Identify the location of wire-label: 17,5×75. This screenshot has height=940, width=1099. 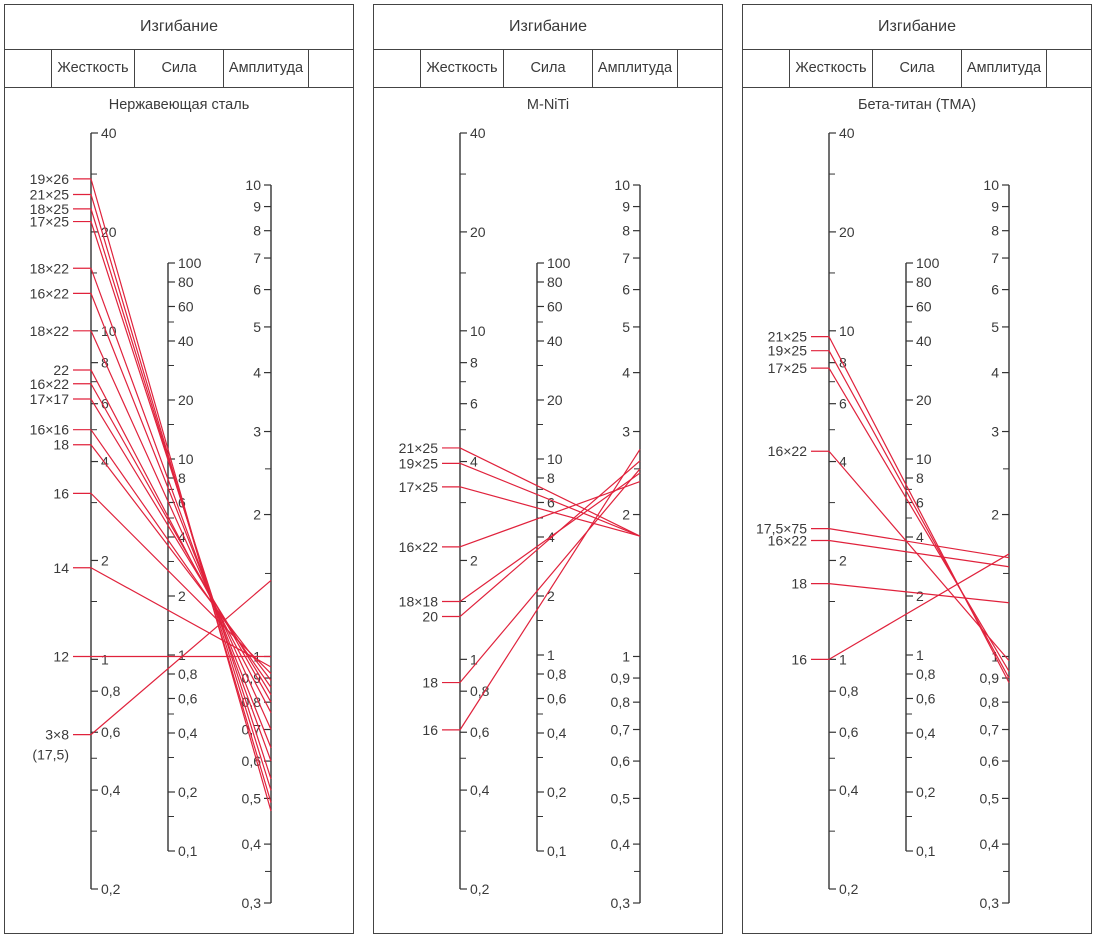
(781, 529).